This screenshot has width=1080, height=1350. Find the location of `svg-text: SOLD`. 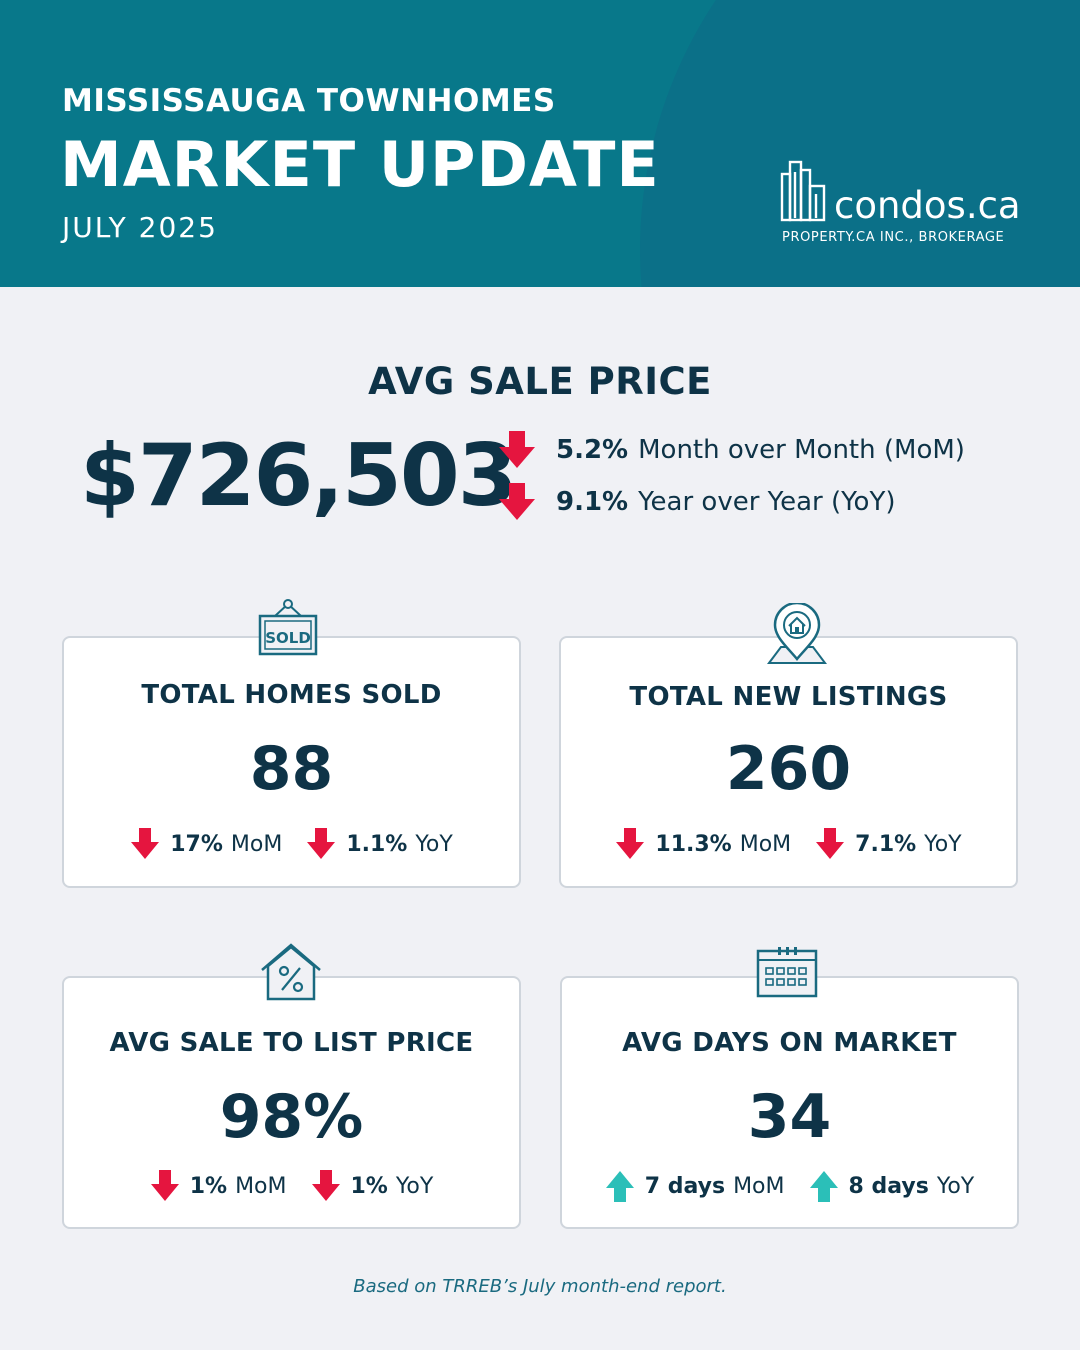

svg-text: SOLD is located at coordinates (288, 638).